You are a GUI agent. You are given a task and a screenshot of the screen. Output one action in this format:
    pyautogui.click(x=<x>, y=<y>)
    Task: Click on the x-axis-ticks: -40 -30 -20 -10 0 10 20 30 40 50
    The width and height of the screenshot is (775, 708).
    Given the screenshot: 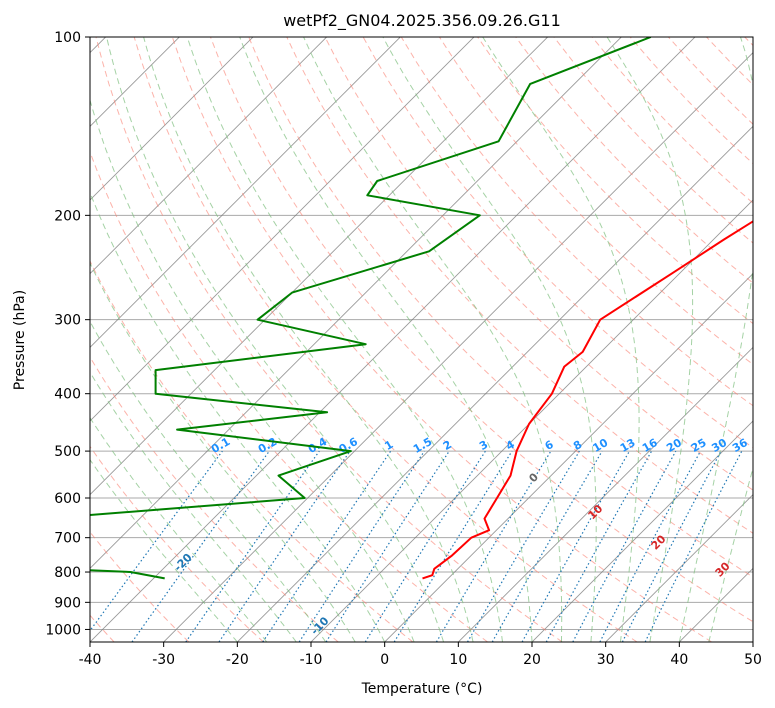 What is the action you would take?
    pyautogui.click(x=420, y=655)
    